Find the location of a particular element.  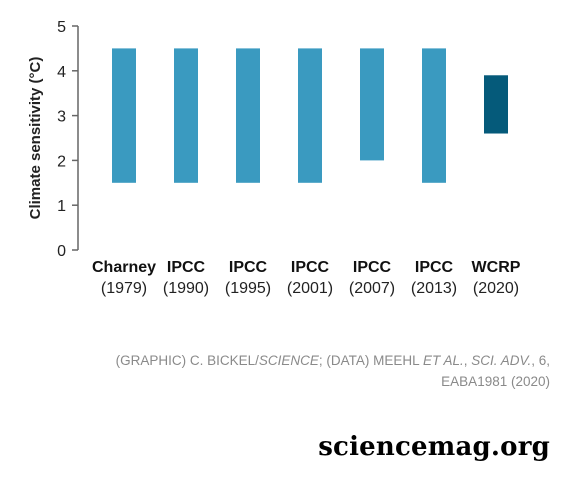

y-tick-label: 2 is located at coordinates (61, 161).